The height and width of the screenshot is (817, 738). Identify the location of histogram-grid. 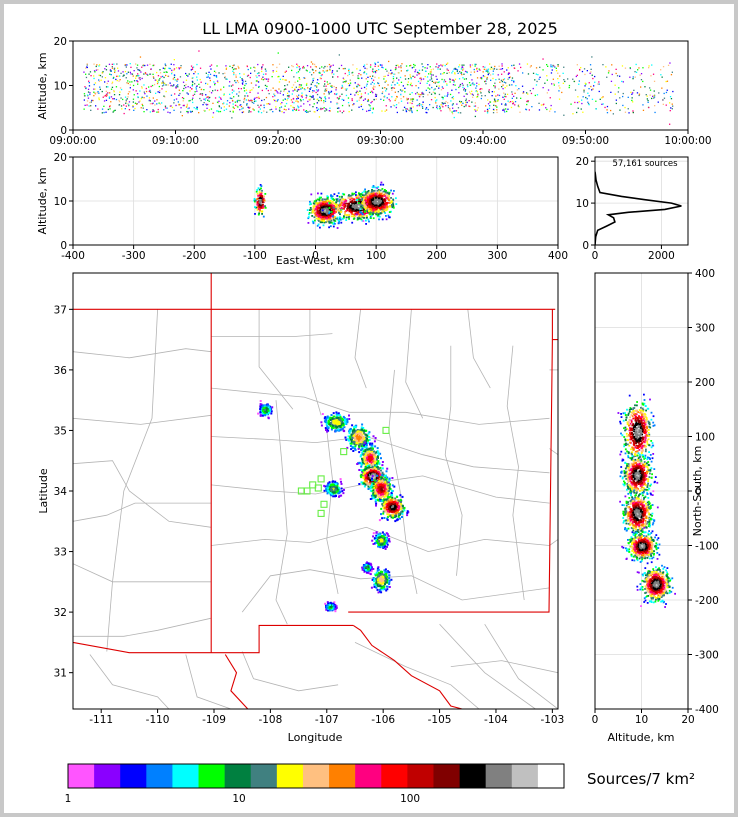
(641, 201).